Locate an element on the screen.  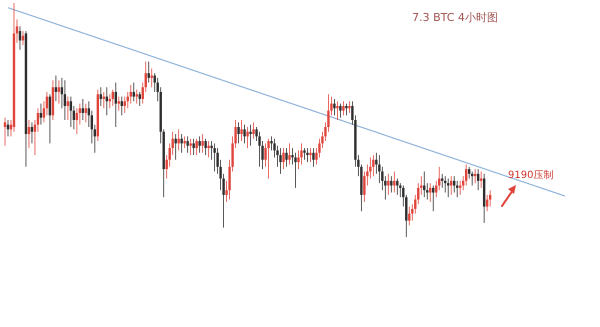
annotation: 9190压制 is located at coordinates (531, 175).